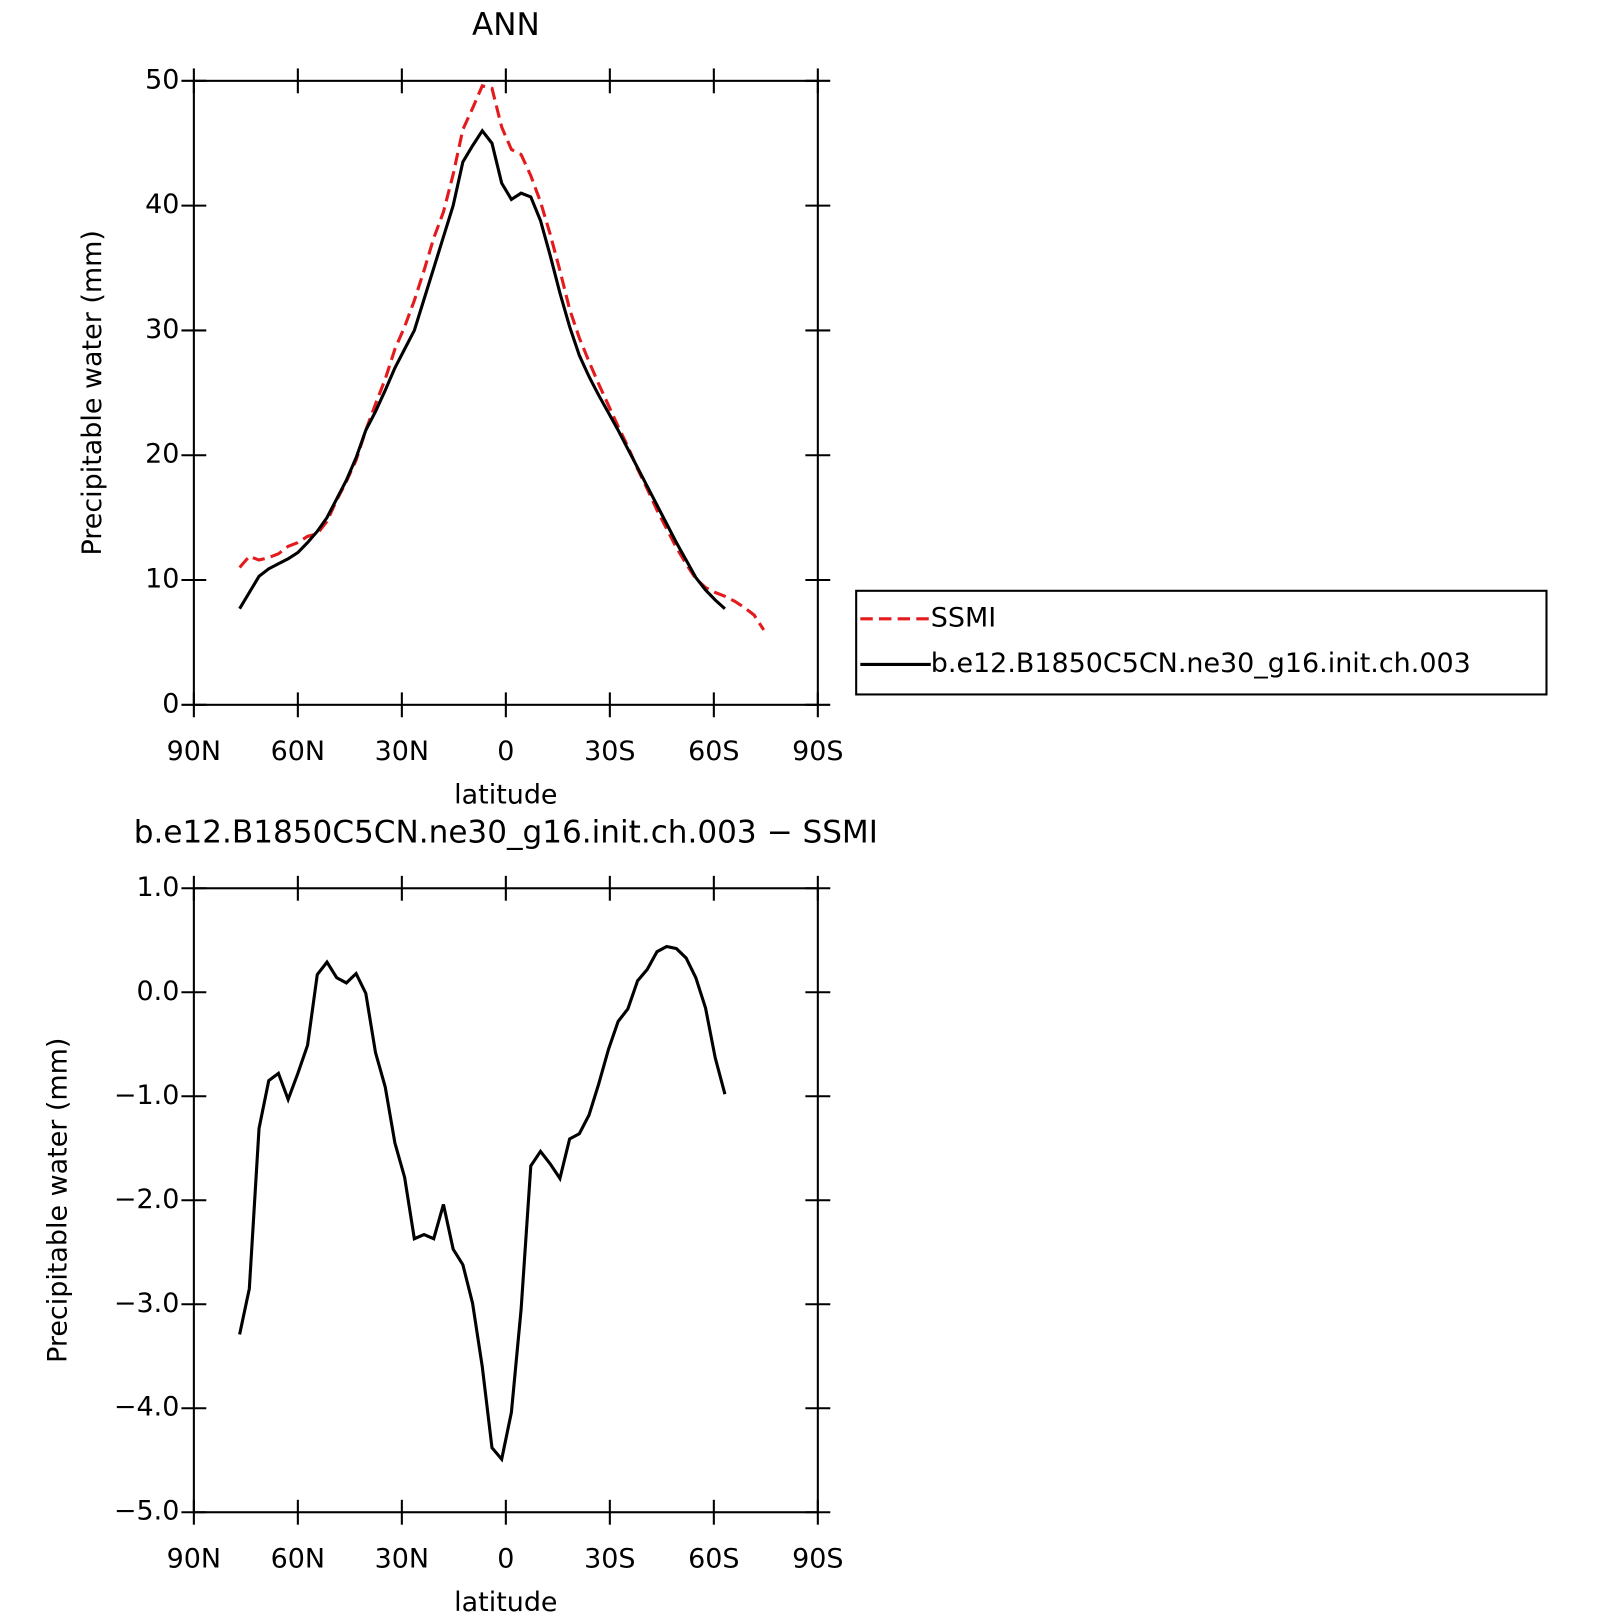 The width and height of the screenshot is (1617, 1619). Describe the element at coordinates (170, 703) in the screenshot. I see `y-tick-label: 0` at that location.